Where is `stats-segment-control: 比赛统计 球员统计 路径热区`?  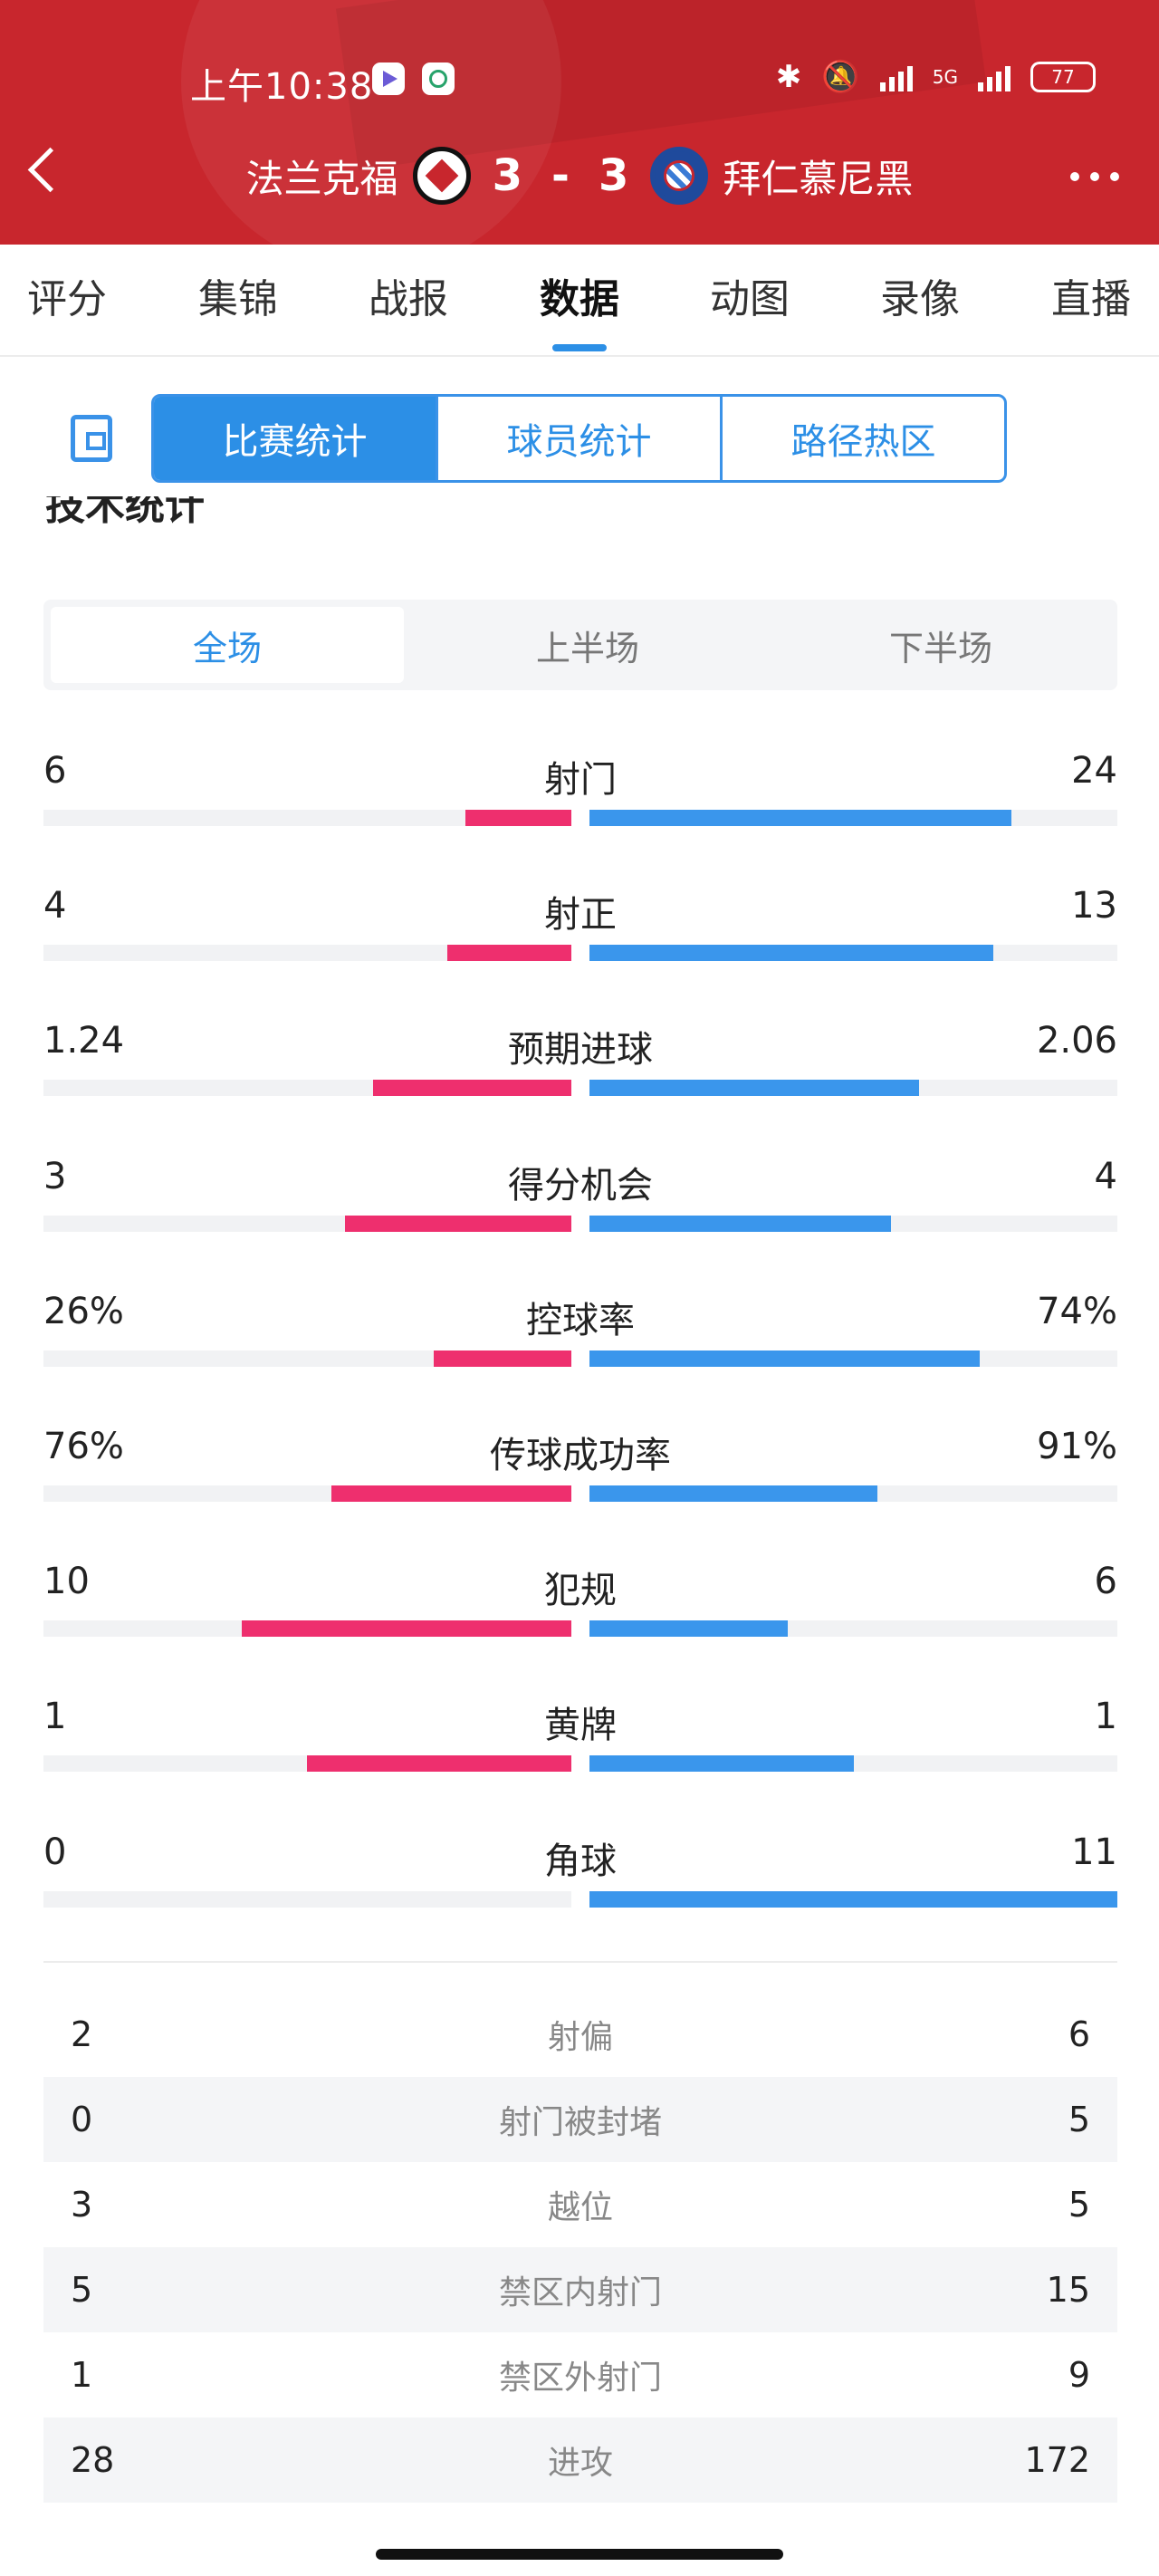 stats-segment-control: 比赛统计 球员统计 路径热区 is located at coordinates (579, 438).